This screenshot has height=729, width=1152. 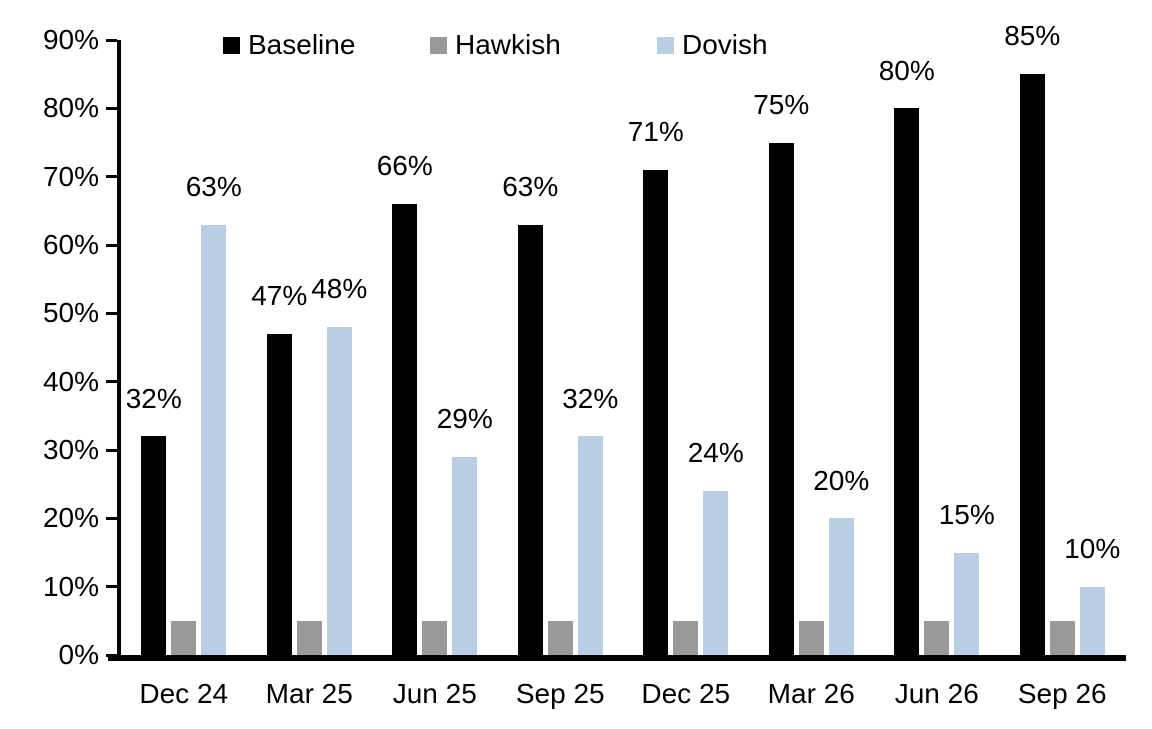 I want to click on data-label-baseline-mar-25: 47%, so click(x=279, y=296).